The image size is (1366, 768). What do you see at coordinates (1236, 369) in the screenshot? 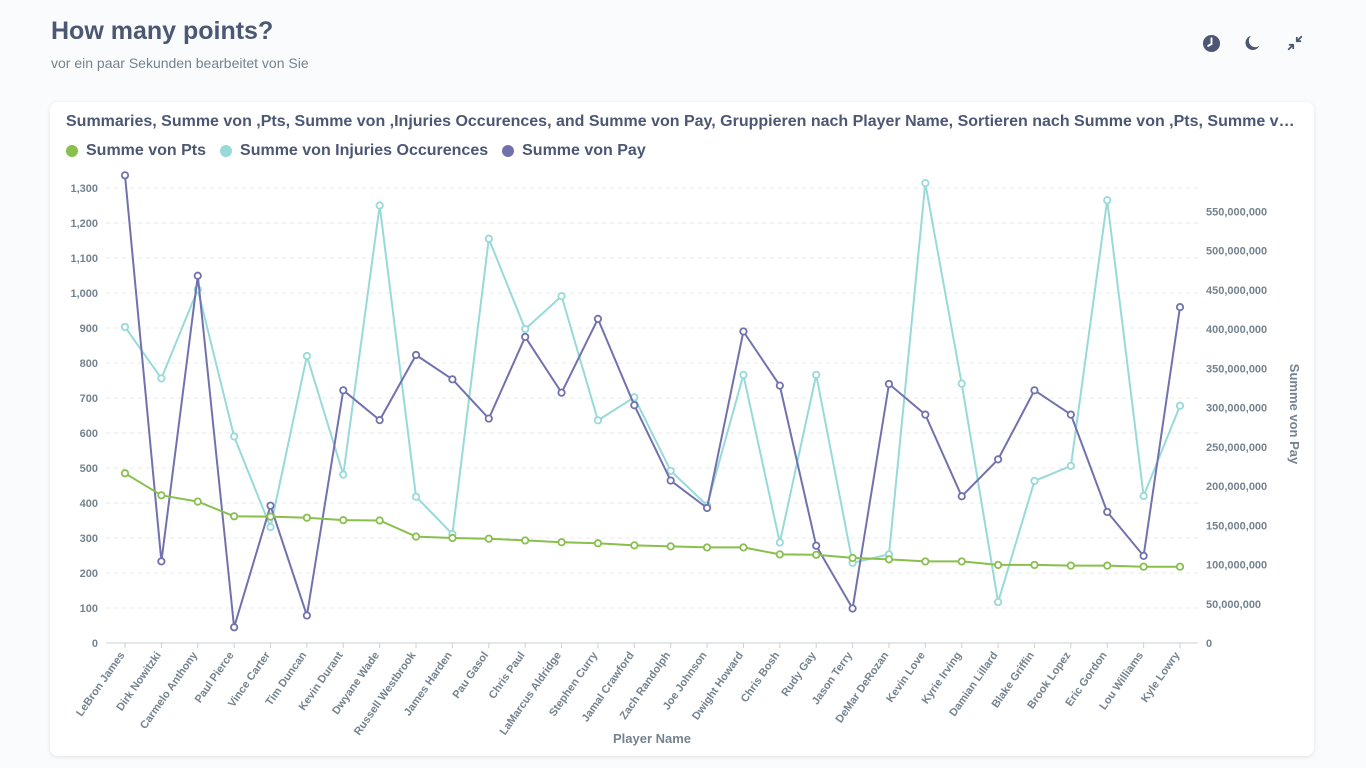
I see `y-right-tick-label: 350,000,000` at bounding box center [1236, 369].